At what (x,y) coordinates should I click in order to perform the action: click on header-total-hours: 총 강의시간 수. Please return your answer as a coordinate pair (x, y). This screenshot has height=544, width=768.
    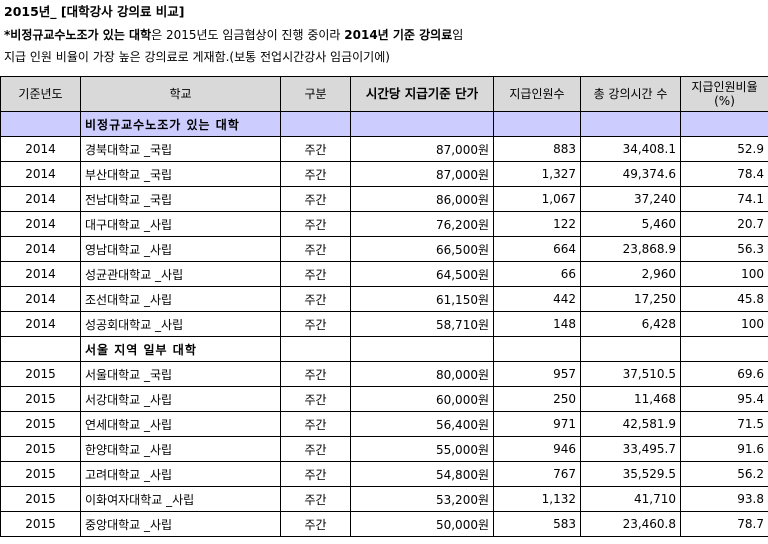
    Looking at the image, I should click on (630, 94).